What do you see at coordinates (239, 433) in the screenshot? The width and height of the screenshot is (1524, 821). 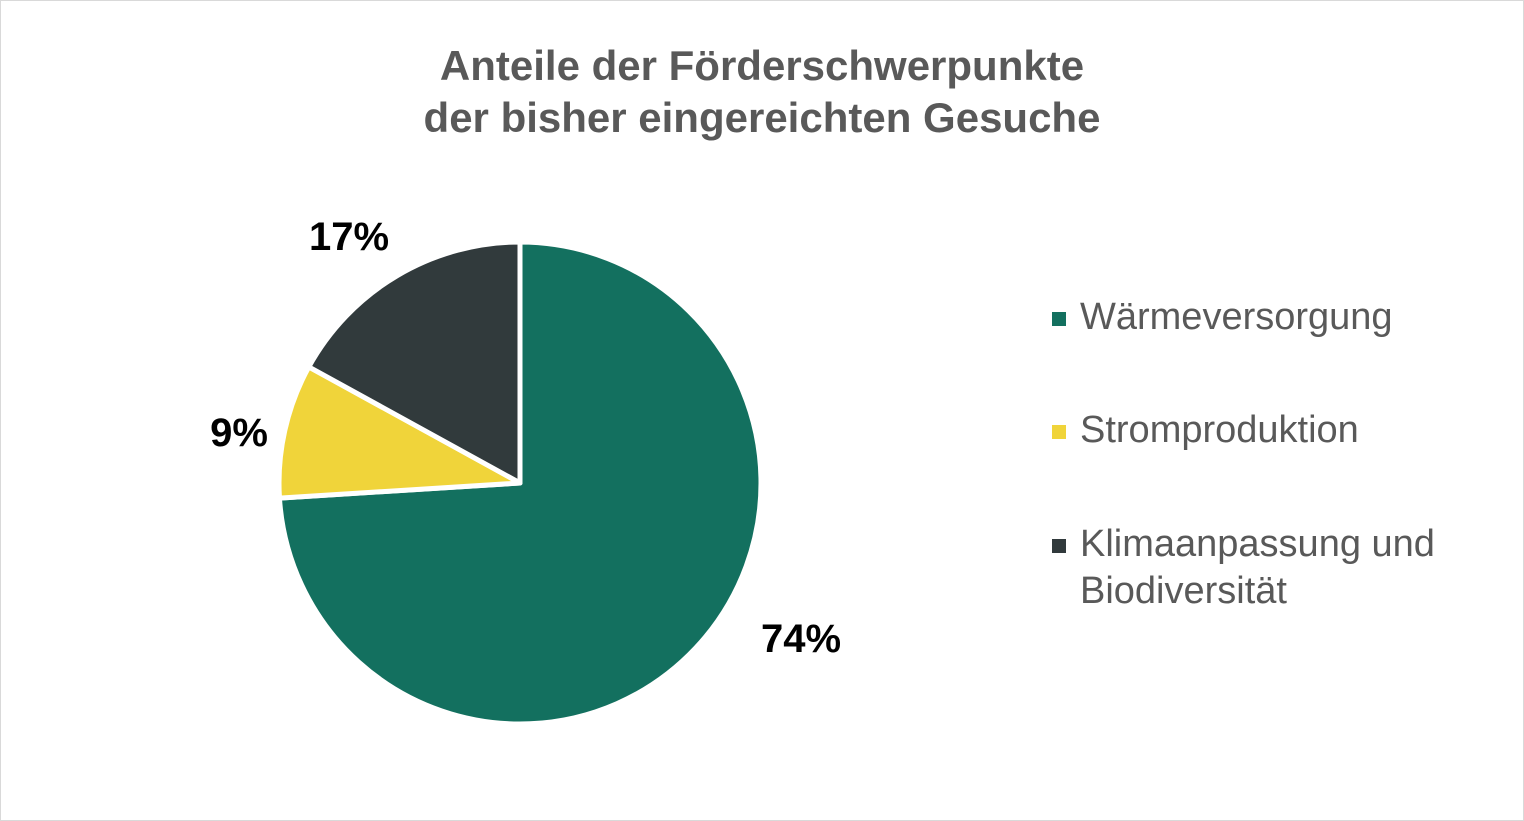 I see `slice-label-stromproduktion: 9%` at bounding box center [239, 433].